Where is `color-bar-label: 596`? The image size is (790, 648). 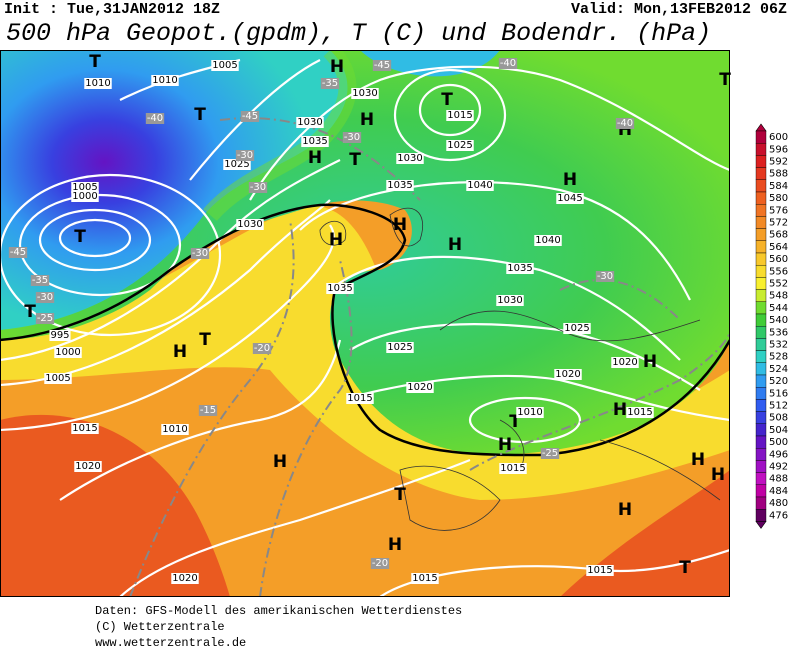
color-bar-label: 596 is located at coordinates (778, 149).